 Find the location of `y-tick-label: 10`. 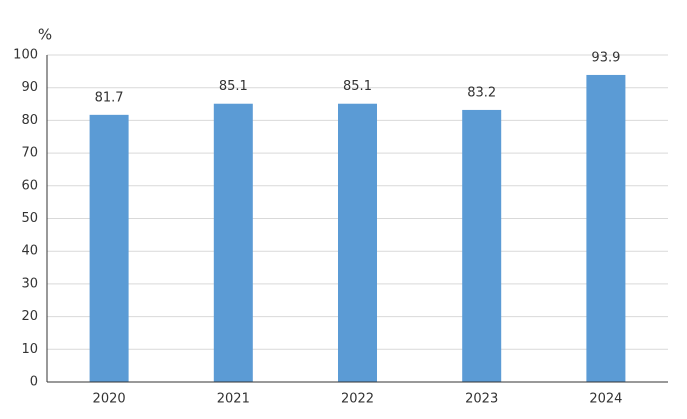

y-tick-label: 10 is located at coordinates (29, 349).